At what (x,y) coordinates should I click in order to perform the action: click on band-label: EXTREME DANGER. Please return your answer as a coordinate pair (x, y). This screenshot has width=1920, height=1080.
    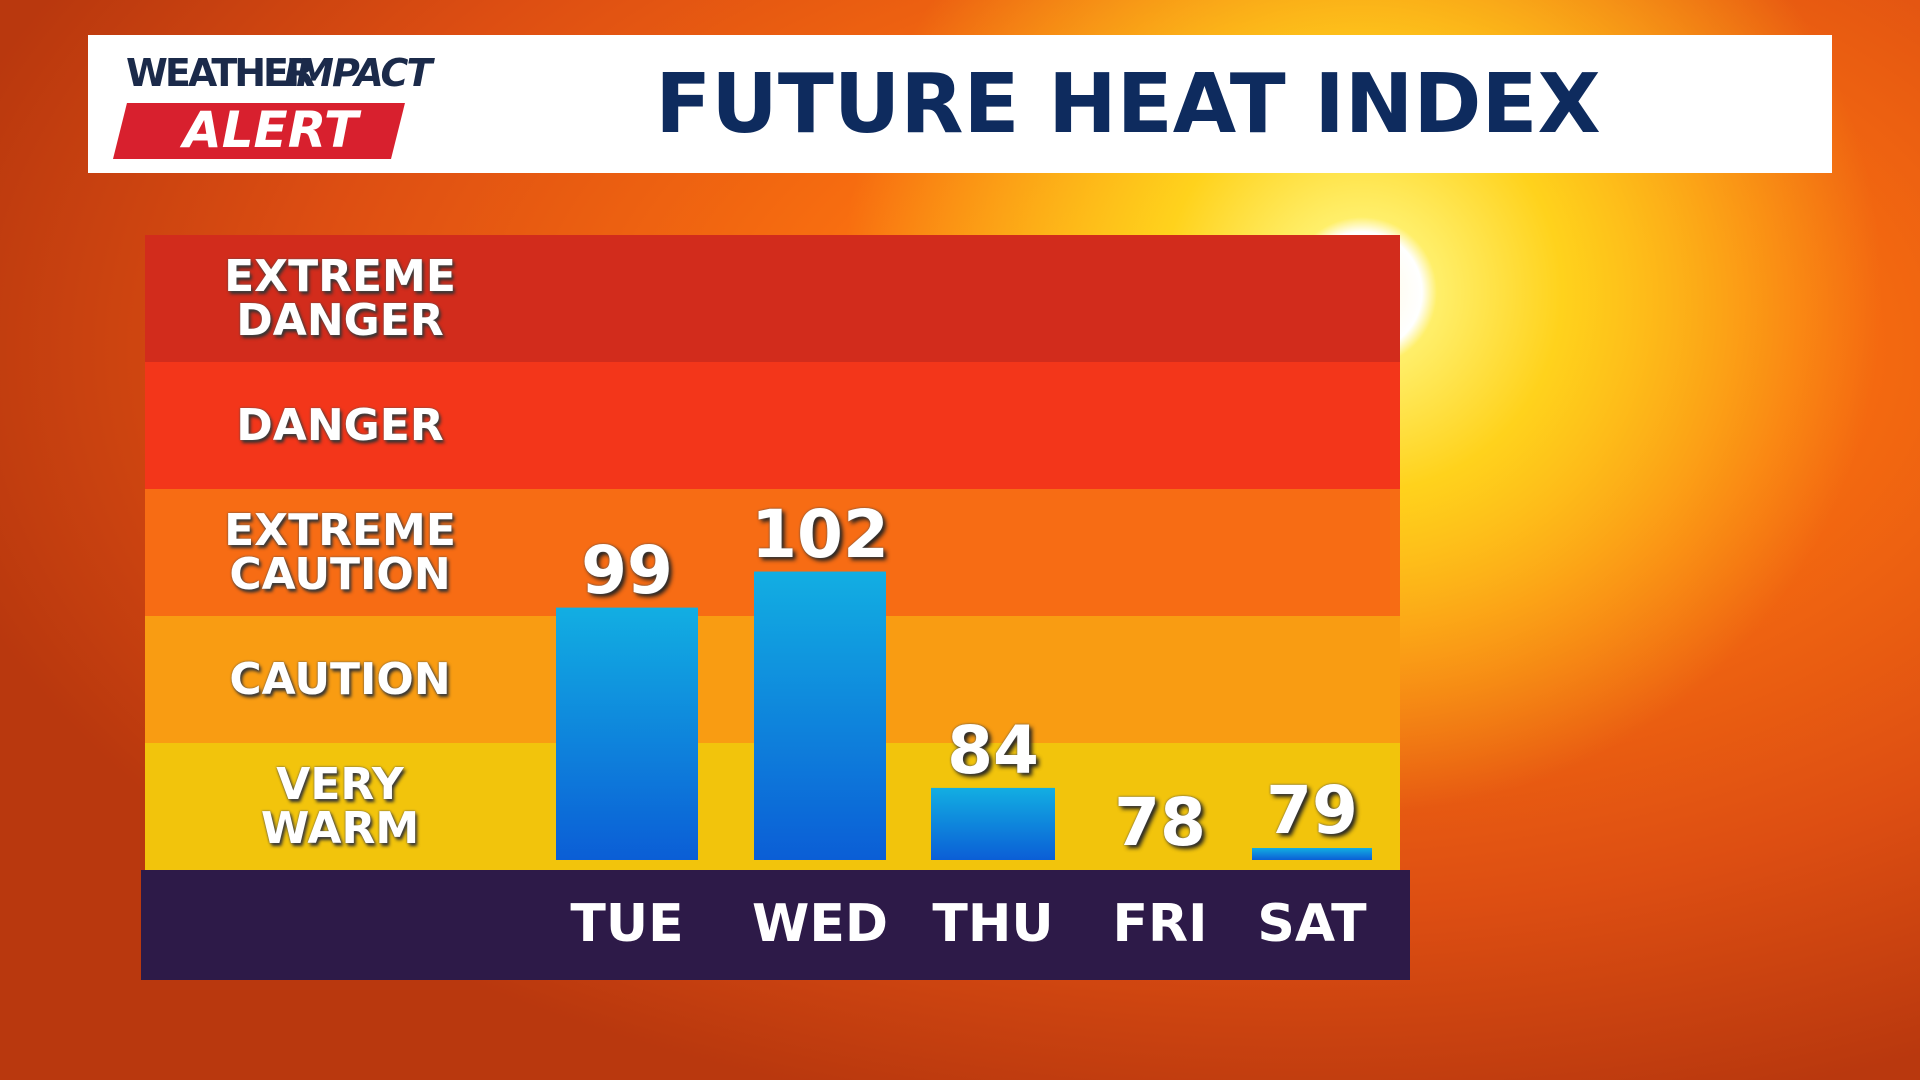
    Looking at the image, I should click on (340, 298).